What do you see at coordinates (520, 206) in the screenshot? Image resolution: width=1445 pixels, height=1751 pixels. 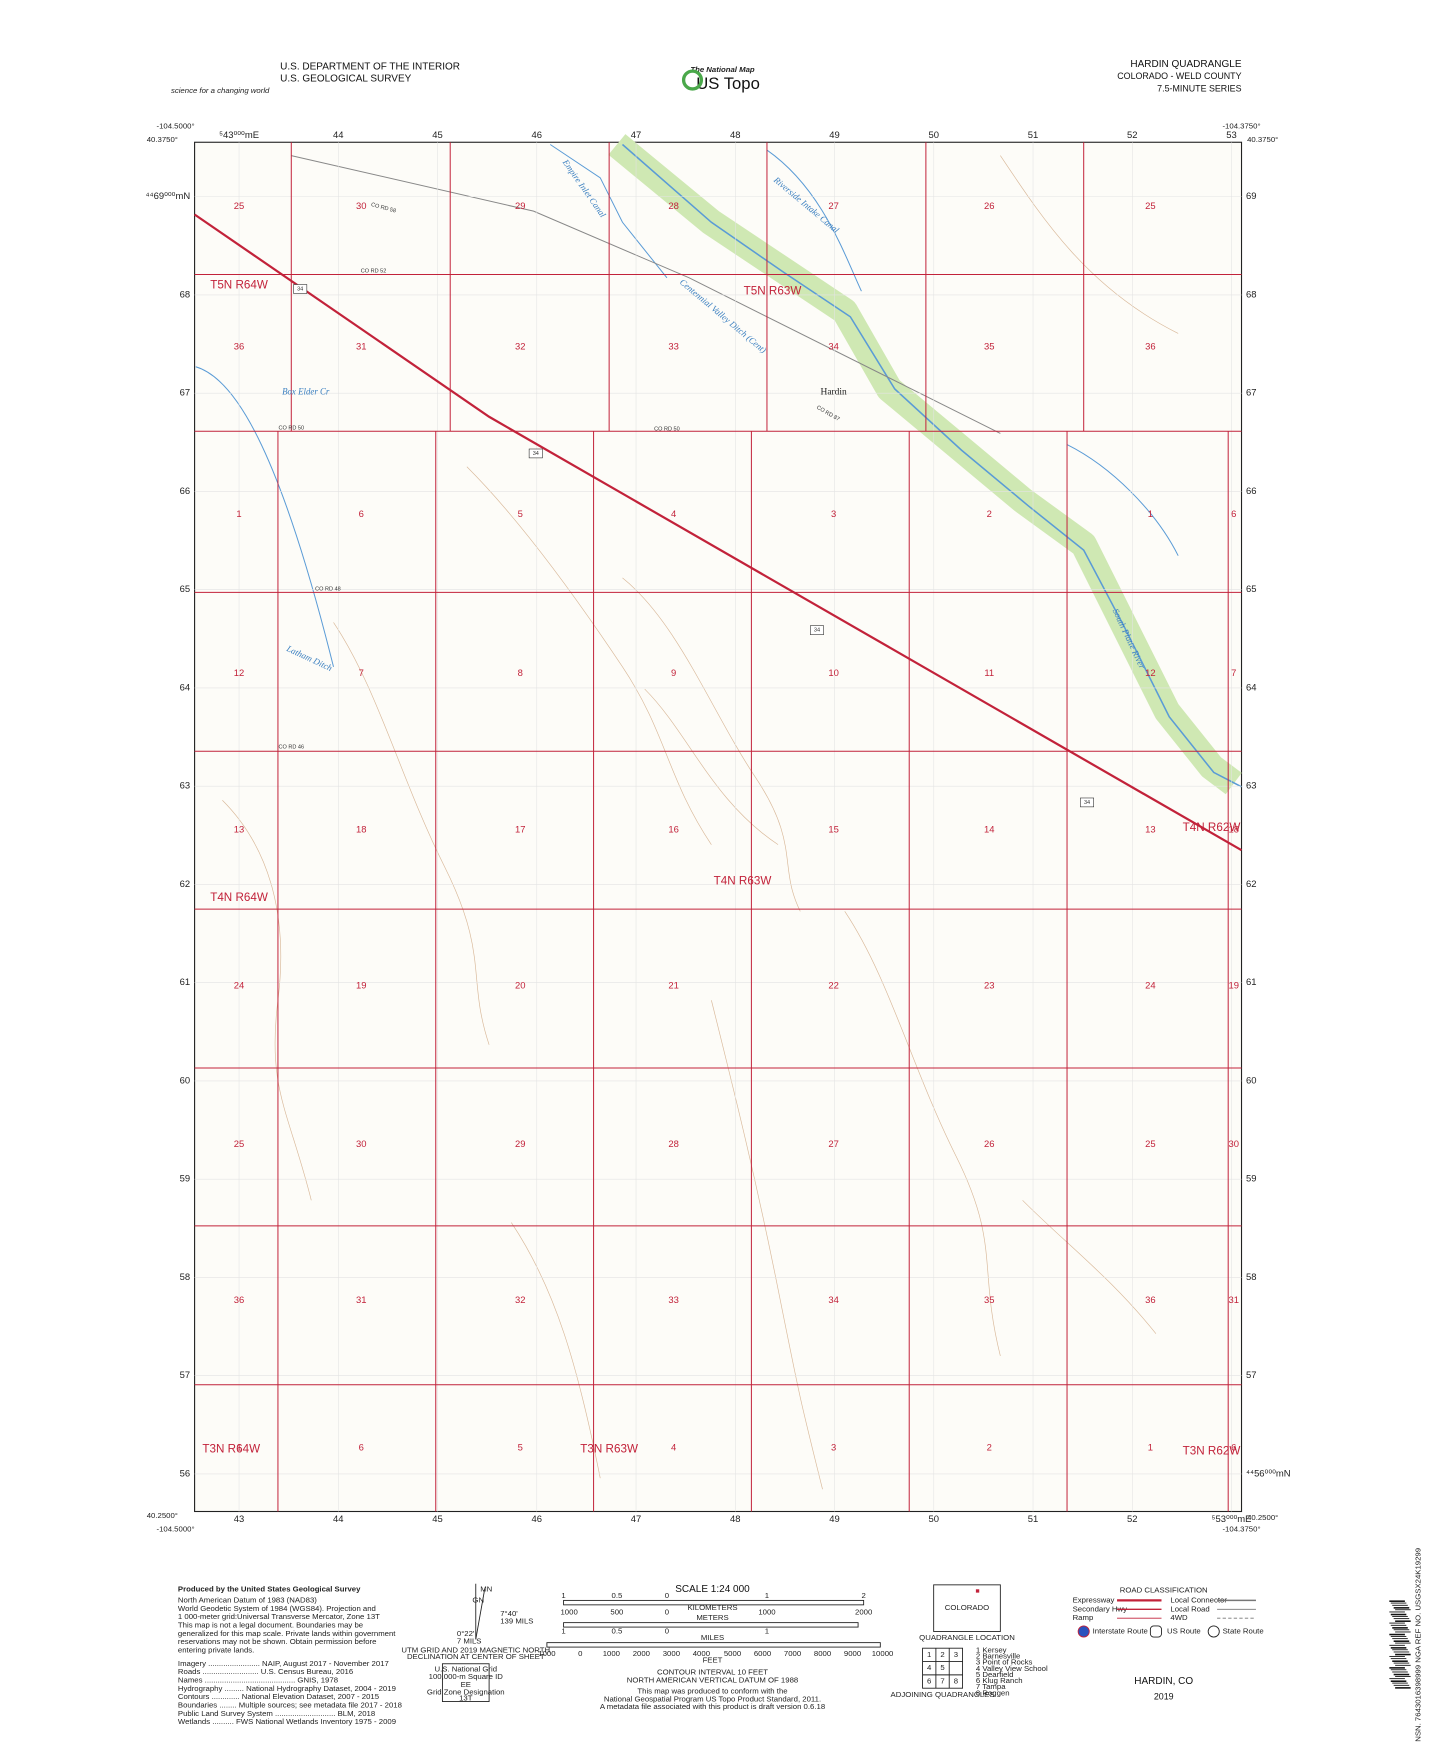 I see `section-number: 29` at bounding box center [520, 206].